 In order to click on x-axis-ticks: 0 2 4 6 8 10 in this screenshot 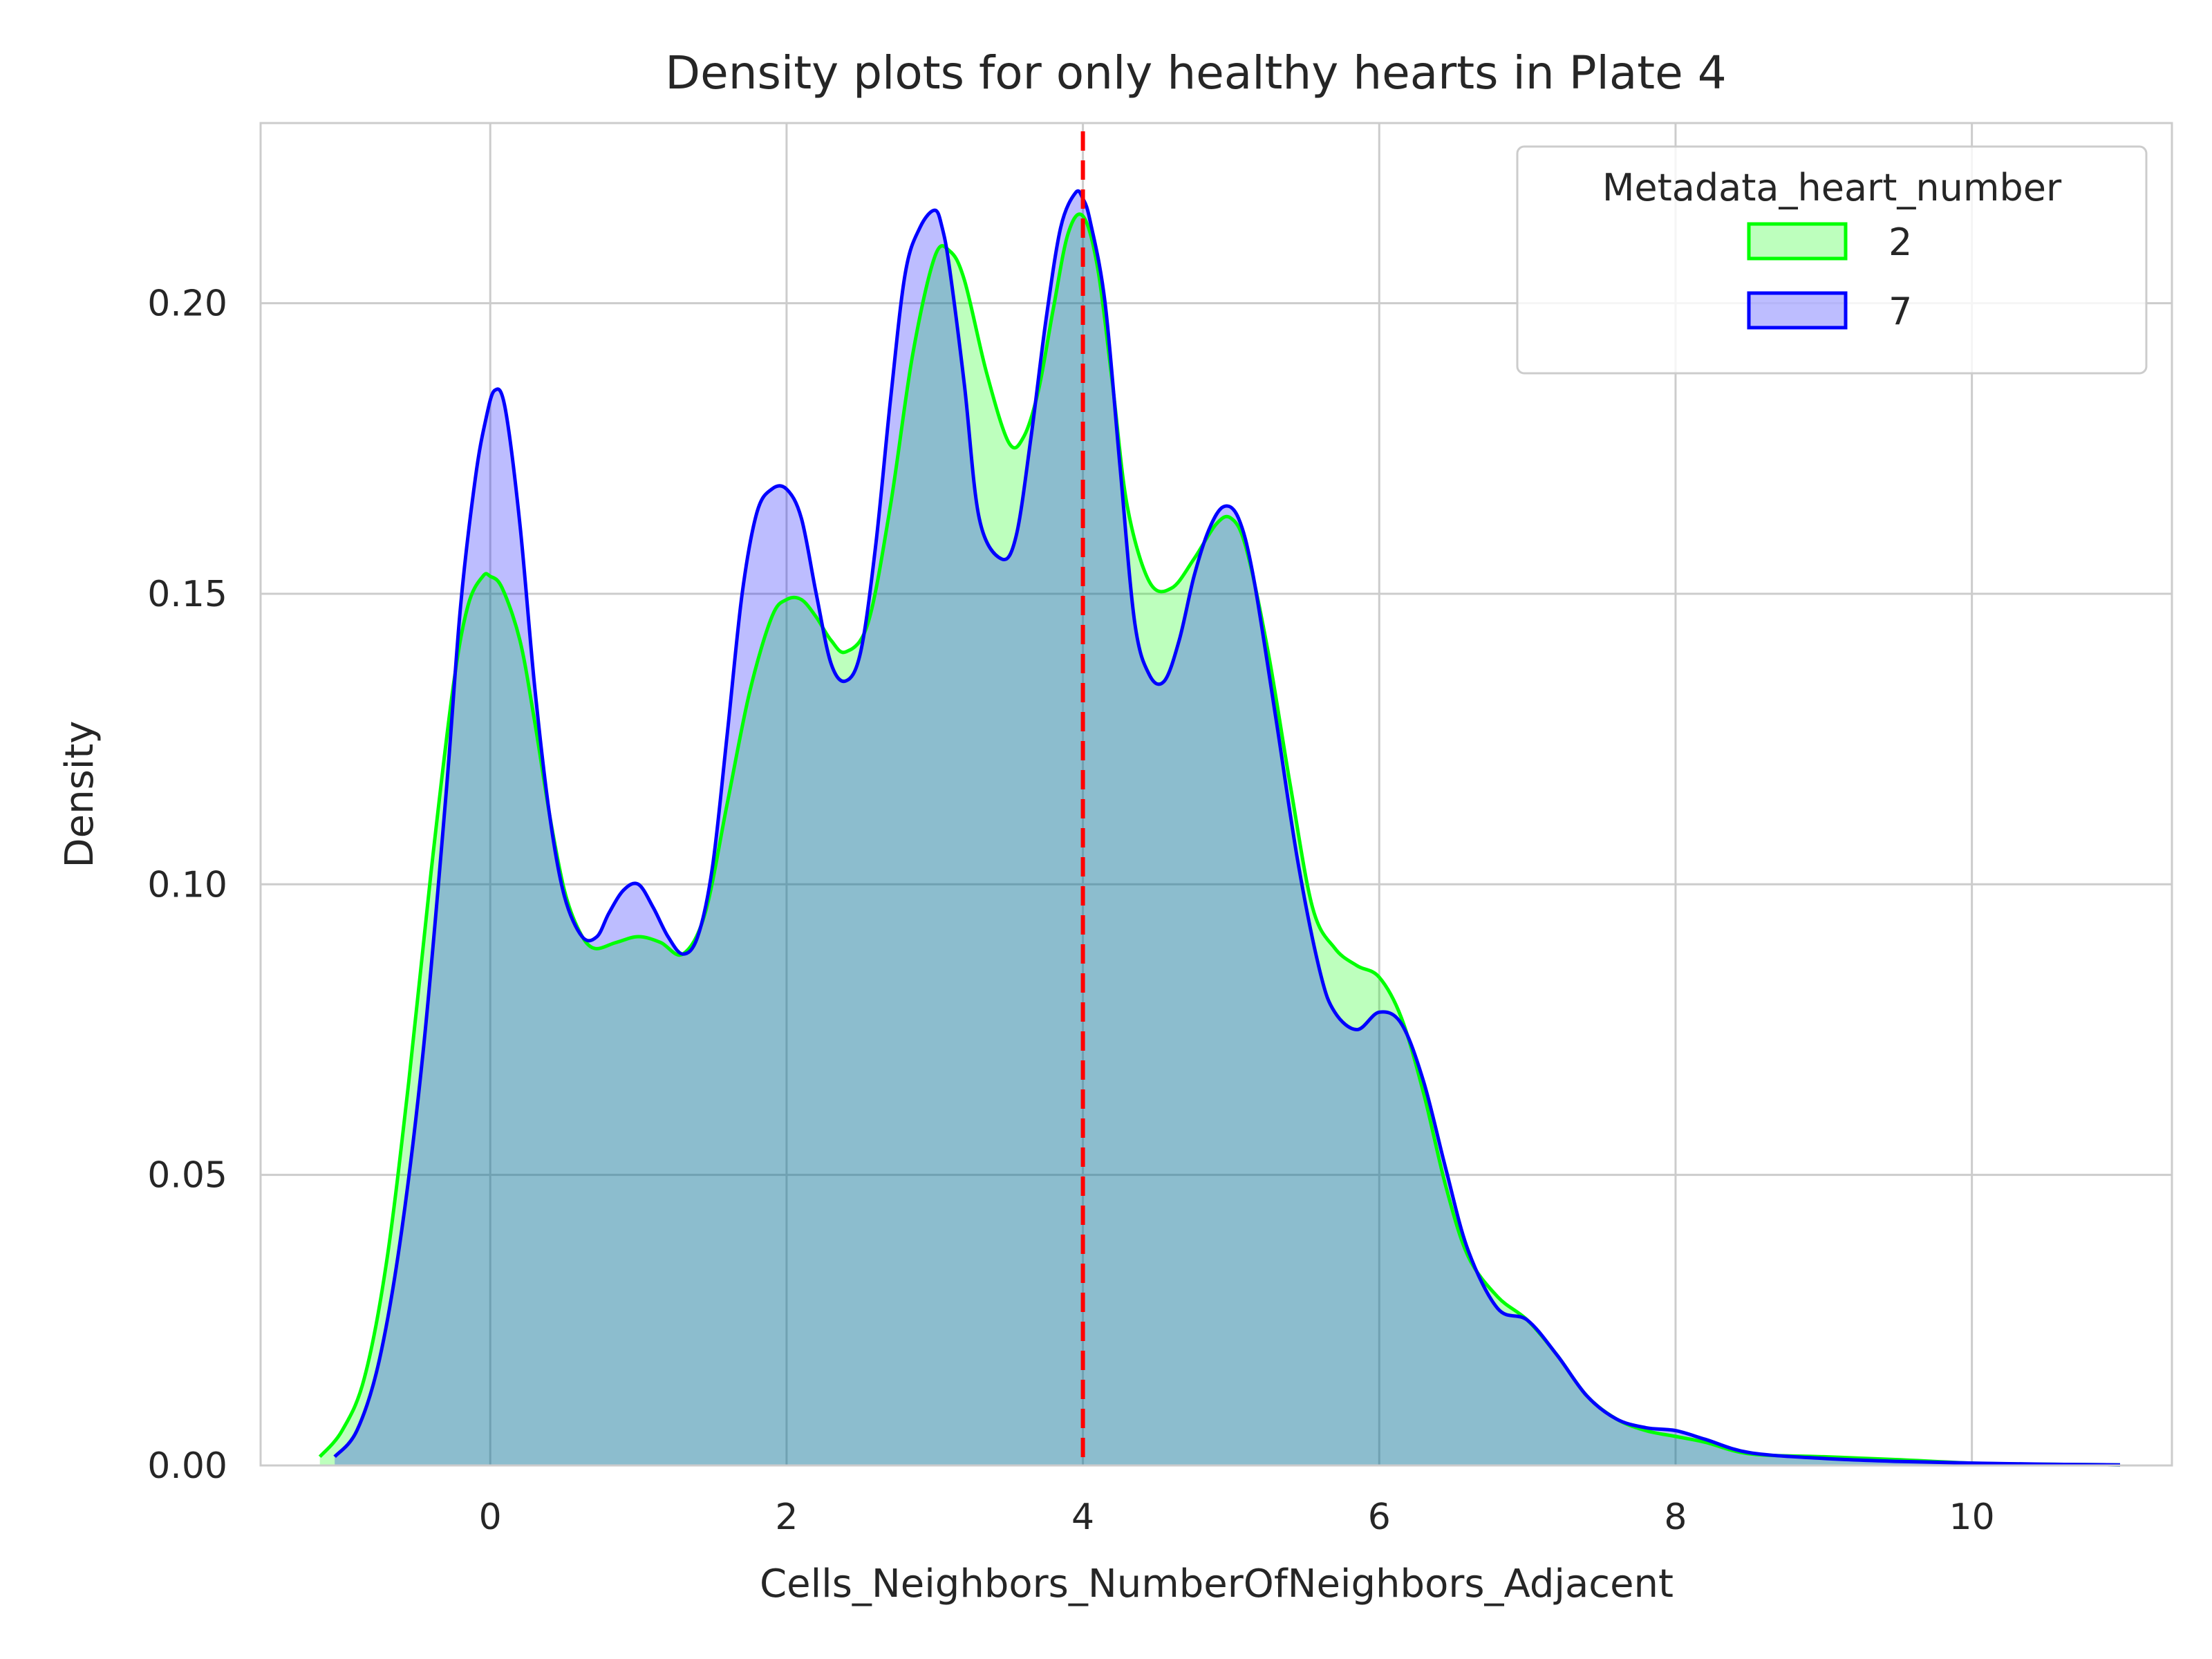, I will do `click(1237, 1517)`.